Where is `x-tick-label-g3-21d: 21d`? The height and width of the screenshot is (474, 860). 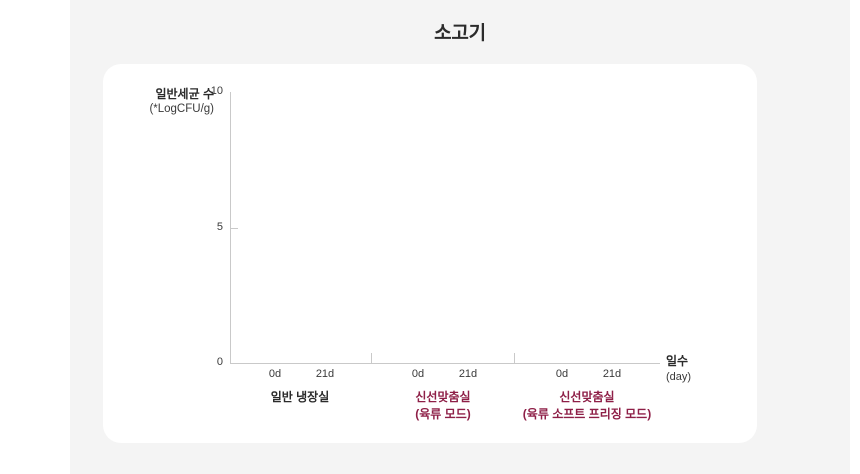 x-tick-label-g3-21d: 21d is located at coordinates (612, 374).